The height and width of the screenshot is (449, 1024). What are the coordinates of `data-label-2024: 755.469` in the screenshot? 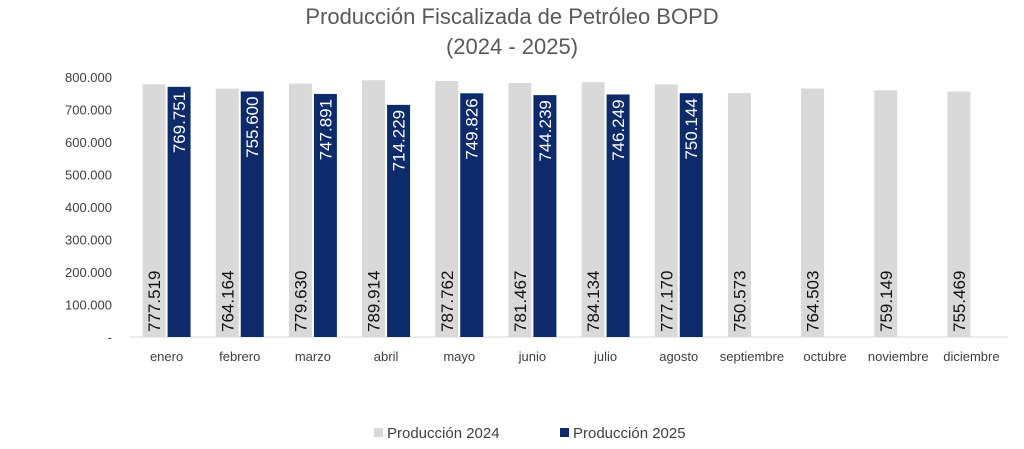 It's located at (959, 301).